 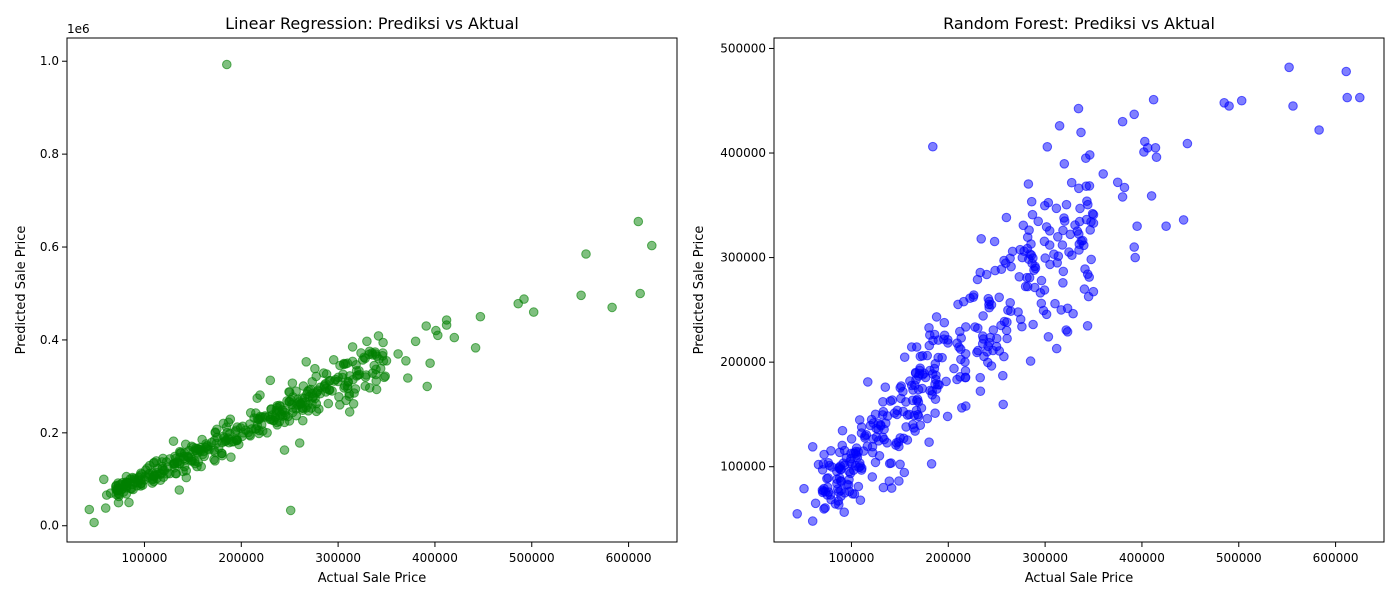 I want to click on y-tick-label: 1.0, so click(x=49, y=61).